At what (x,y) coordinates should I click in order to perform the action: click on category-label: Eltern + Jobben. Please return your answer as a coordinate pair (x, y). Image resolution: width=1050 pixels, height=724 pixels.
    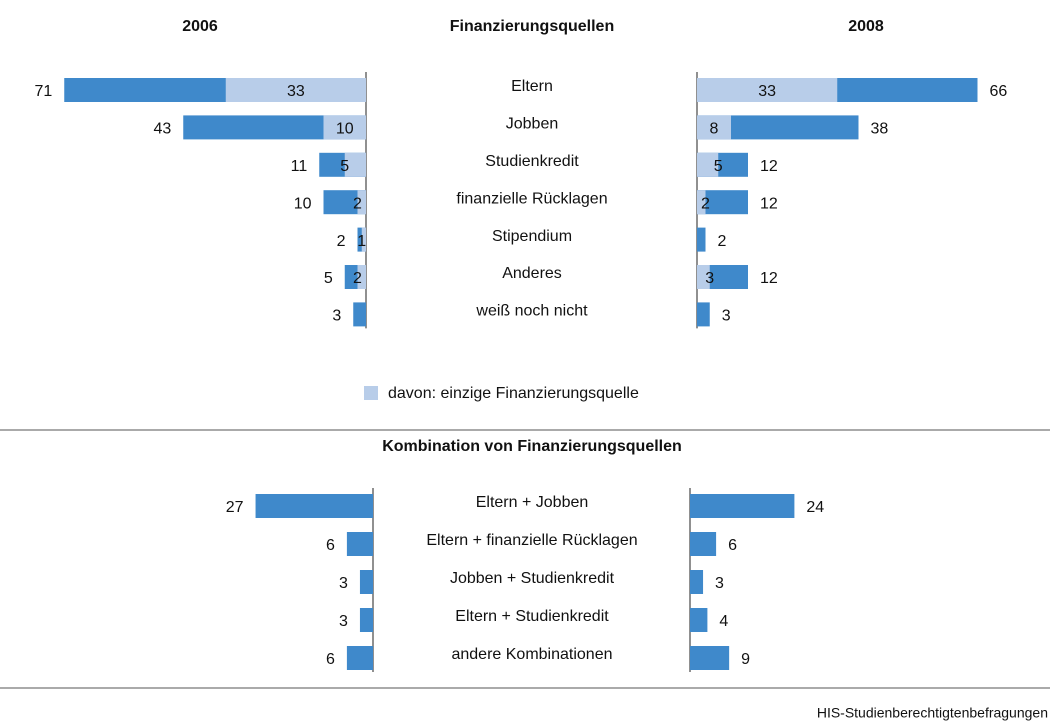
    Looking at the image, I should click on (532, 502).